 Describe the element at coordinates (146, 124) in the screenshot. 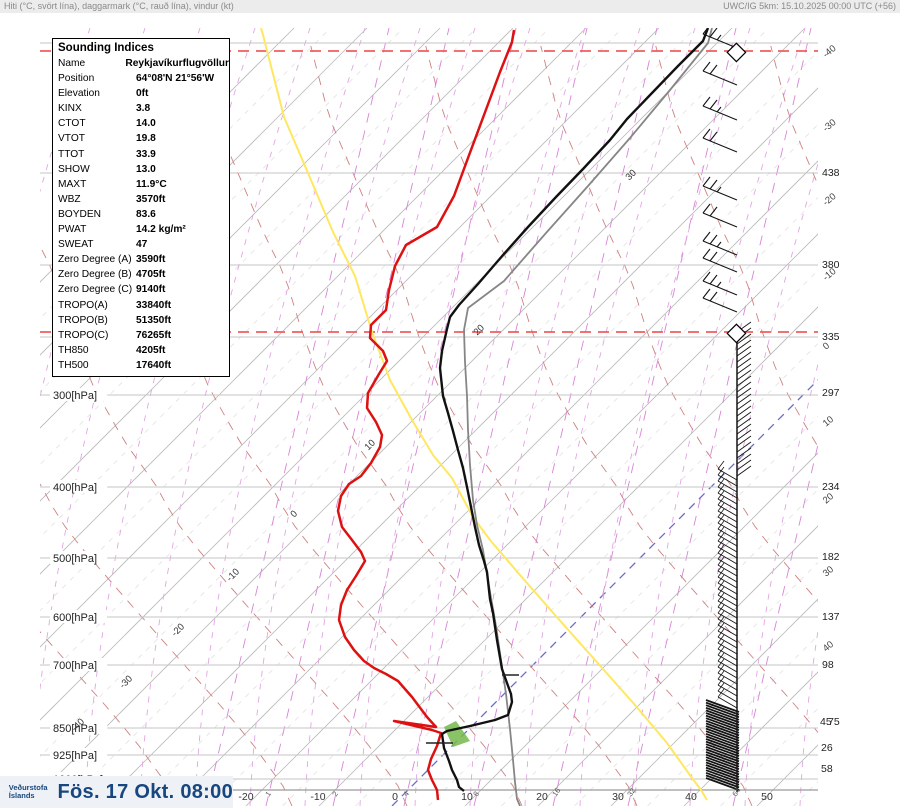

I see `index-value: 14.0` at that location.